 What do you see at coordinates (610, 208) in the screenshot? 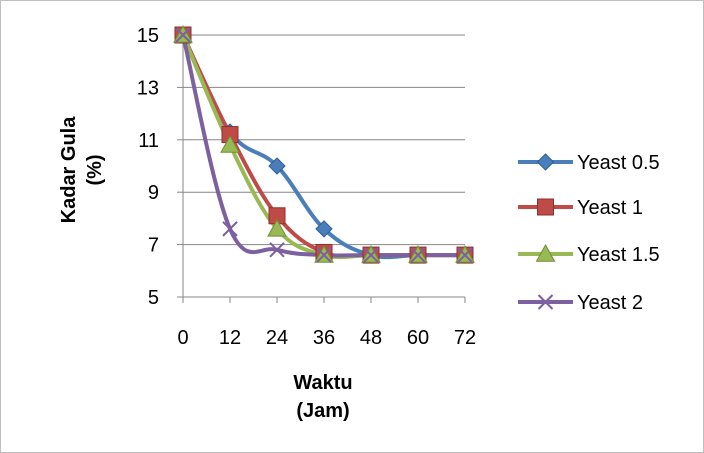
I see `legend-label: Yeast 1` at bounding box center [610, 208].